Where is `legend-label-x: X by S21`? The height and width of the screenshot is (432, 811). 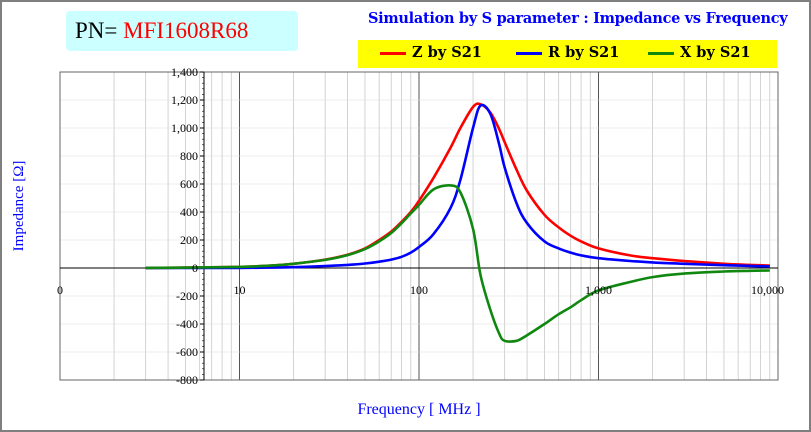 legend-label-x: X by S21 is located at coordinates (715, 52).